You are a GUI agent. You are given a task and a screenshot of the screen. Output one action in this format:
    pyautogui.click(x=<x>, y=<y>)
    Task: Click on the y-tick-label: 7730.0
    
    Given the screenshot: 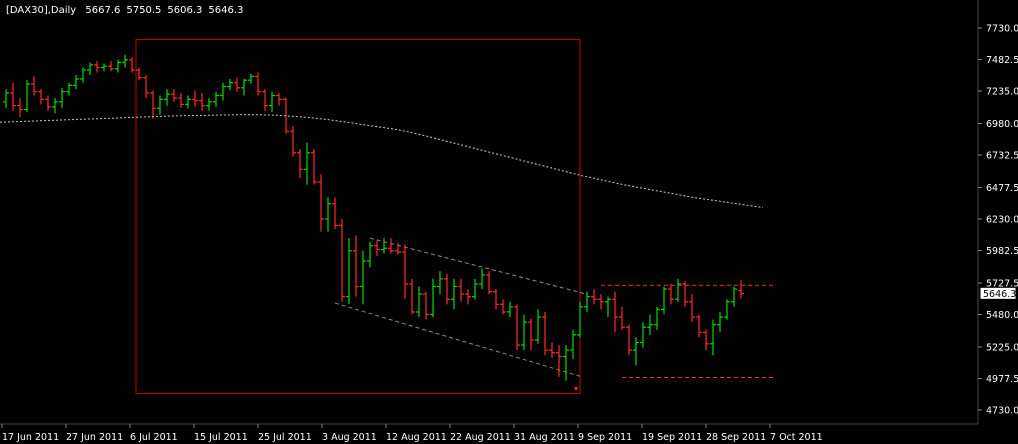 What is the action you would take?
    pyautogui.click(x=1002, y=29)
    